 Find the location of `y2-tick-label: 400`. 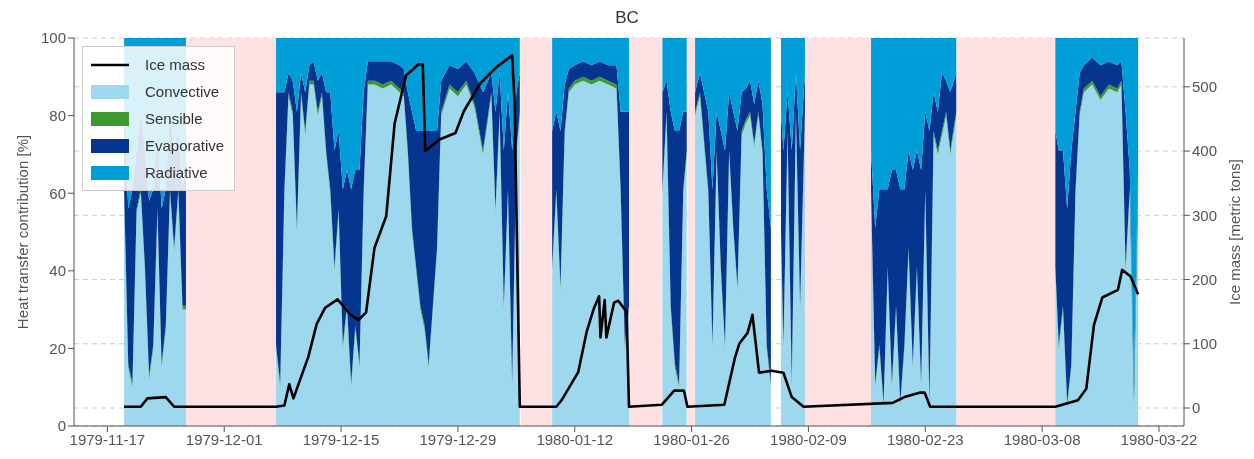

y2-tick-label: 400 is located at coordinates (1205, 151).